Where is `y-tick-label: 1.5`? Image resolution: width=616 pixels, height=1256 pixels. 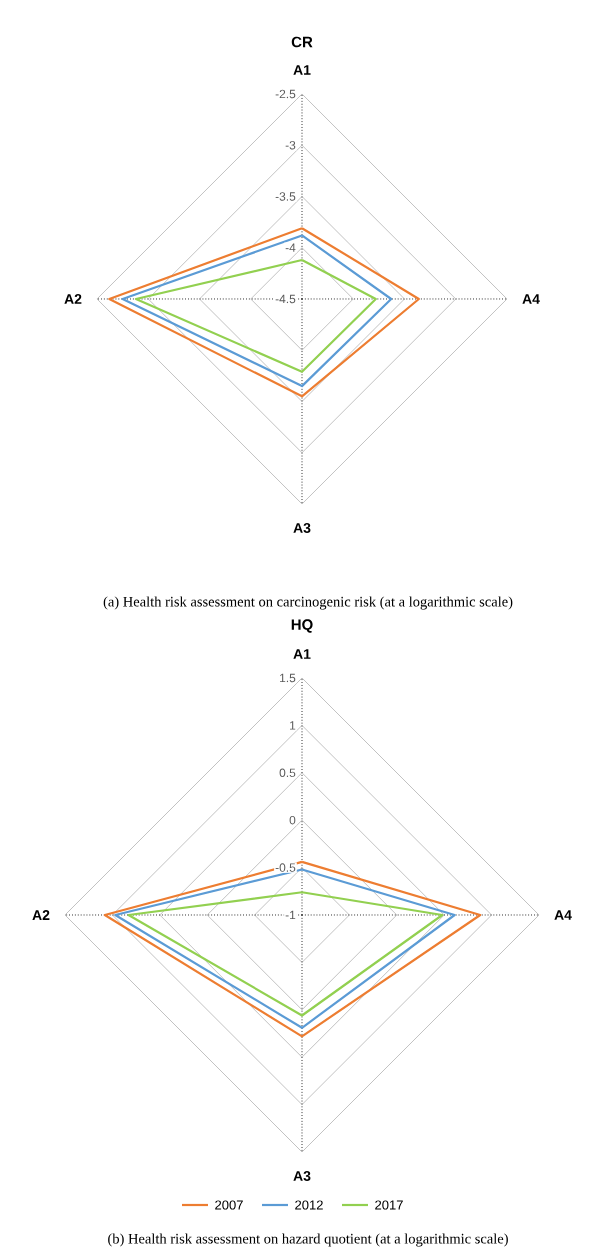
y-tick-label: 1.5 is located at coordinates (288, 678).